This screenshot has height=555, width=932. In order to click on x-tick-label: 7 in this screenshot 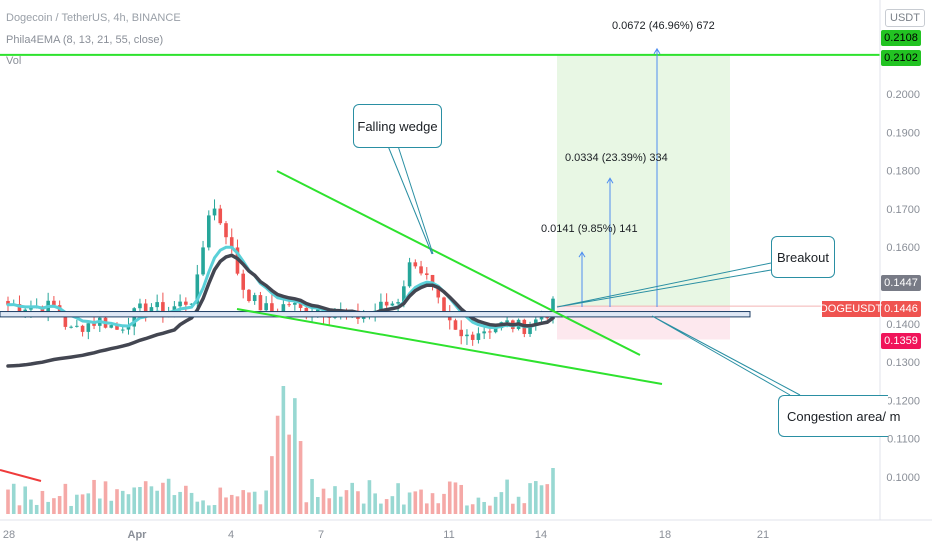, I will do `click(321, 535)`.